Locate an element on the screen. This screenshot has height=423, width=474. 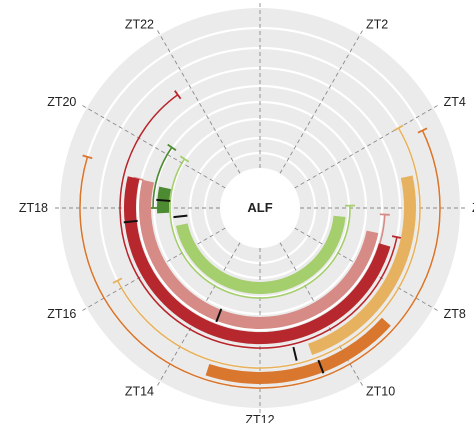
series-1-whisker is located at coordinates (260, 228).